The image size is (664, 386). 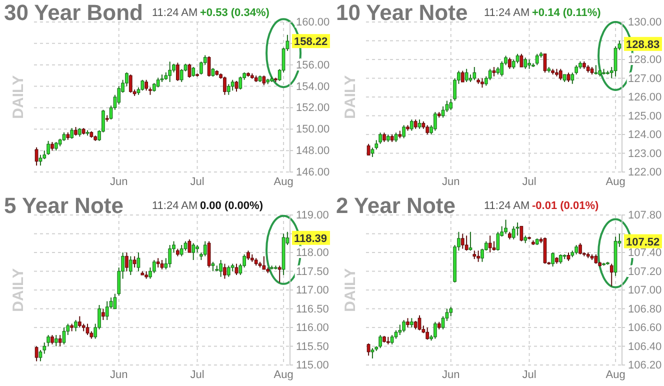 I want to click on y-tick-label: 130.00, so click(x=645, y=22).